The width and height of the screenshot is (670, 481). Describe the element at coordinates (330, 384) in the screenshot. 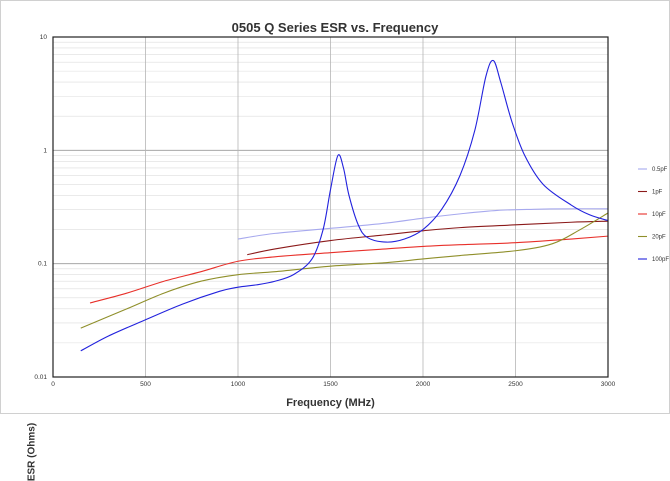

I see `x-tick-label: 1500` at that location.